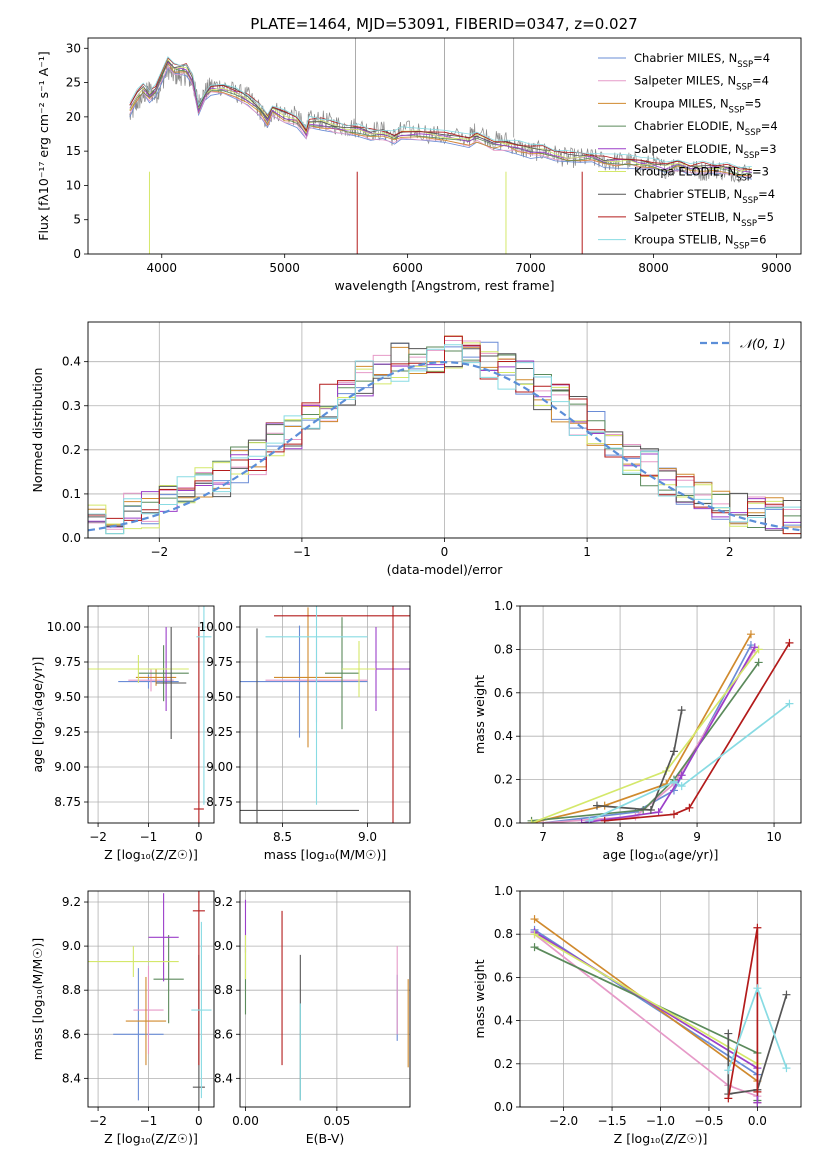 This screenshot has height=1170, width=819. What do you see at coordinates (479, 998) in the screenshot?
I see `y-axis-label: mass weight` at bounding box center [479, 998].